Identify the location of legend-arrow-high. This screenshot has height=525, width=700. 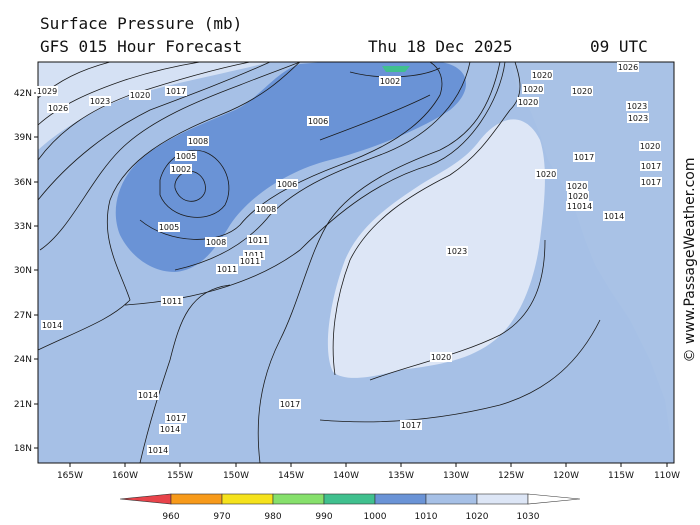
(554, 499).